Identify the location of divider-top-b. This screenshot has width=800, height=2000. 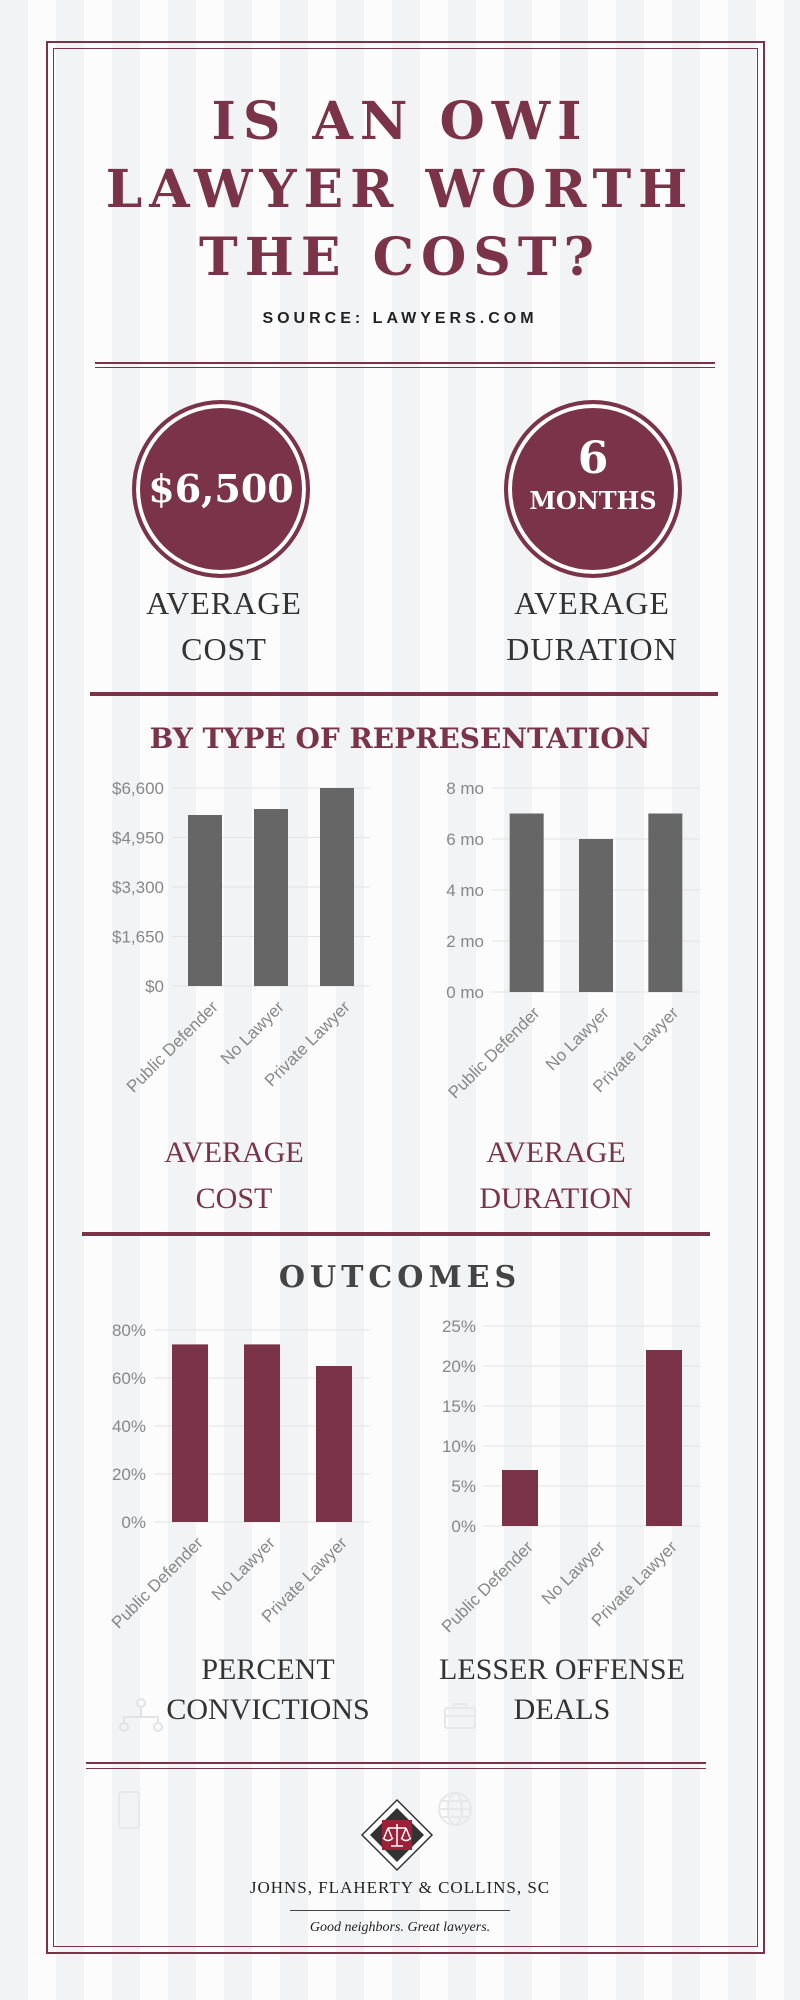
(405, 367).